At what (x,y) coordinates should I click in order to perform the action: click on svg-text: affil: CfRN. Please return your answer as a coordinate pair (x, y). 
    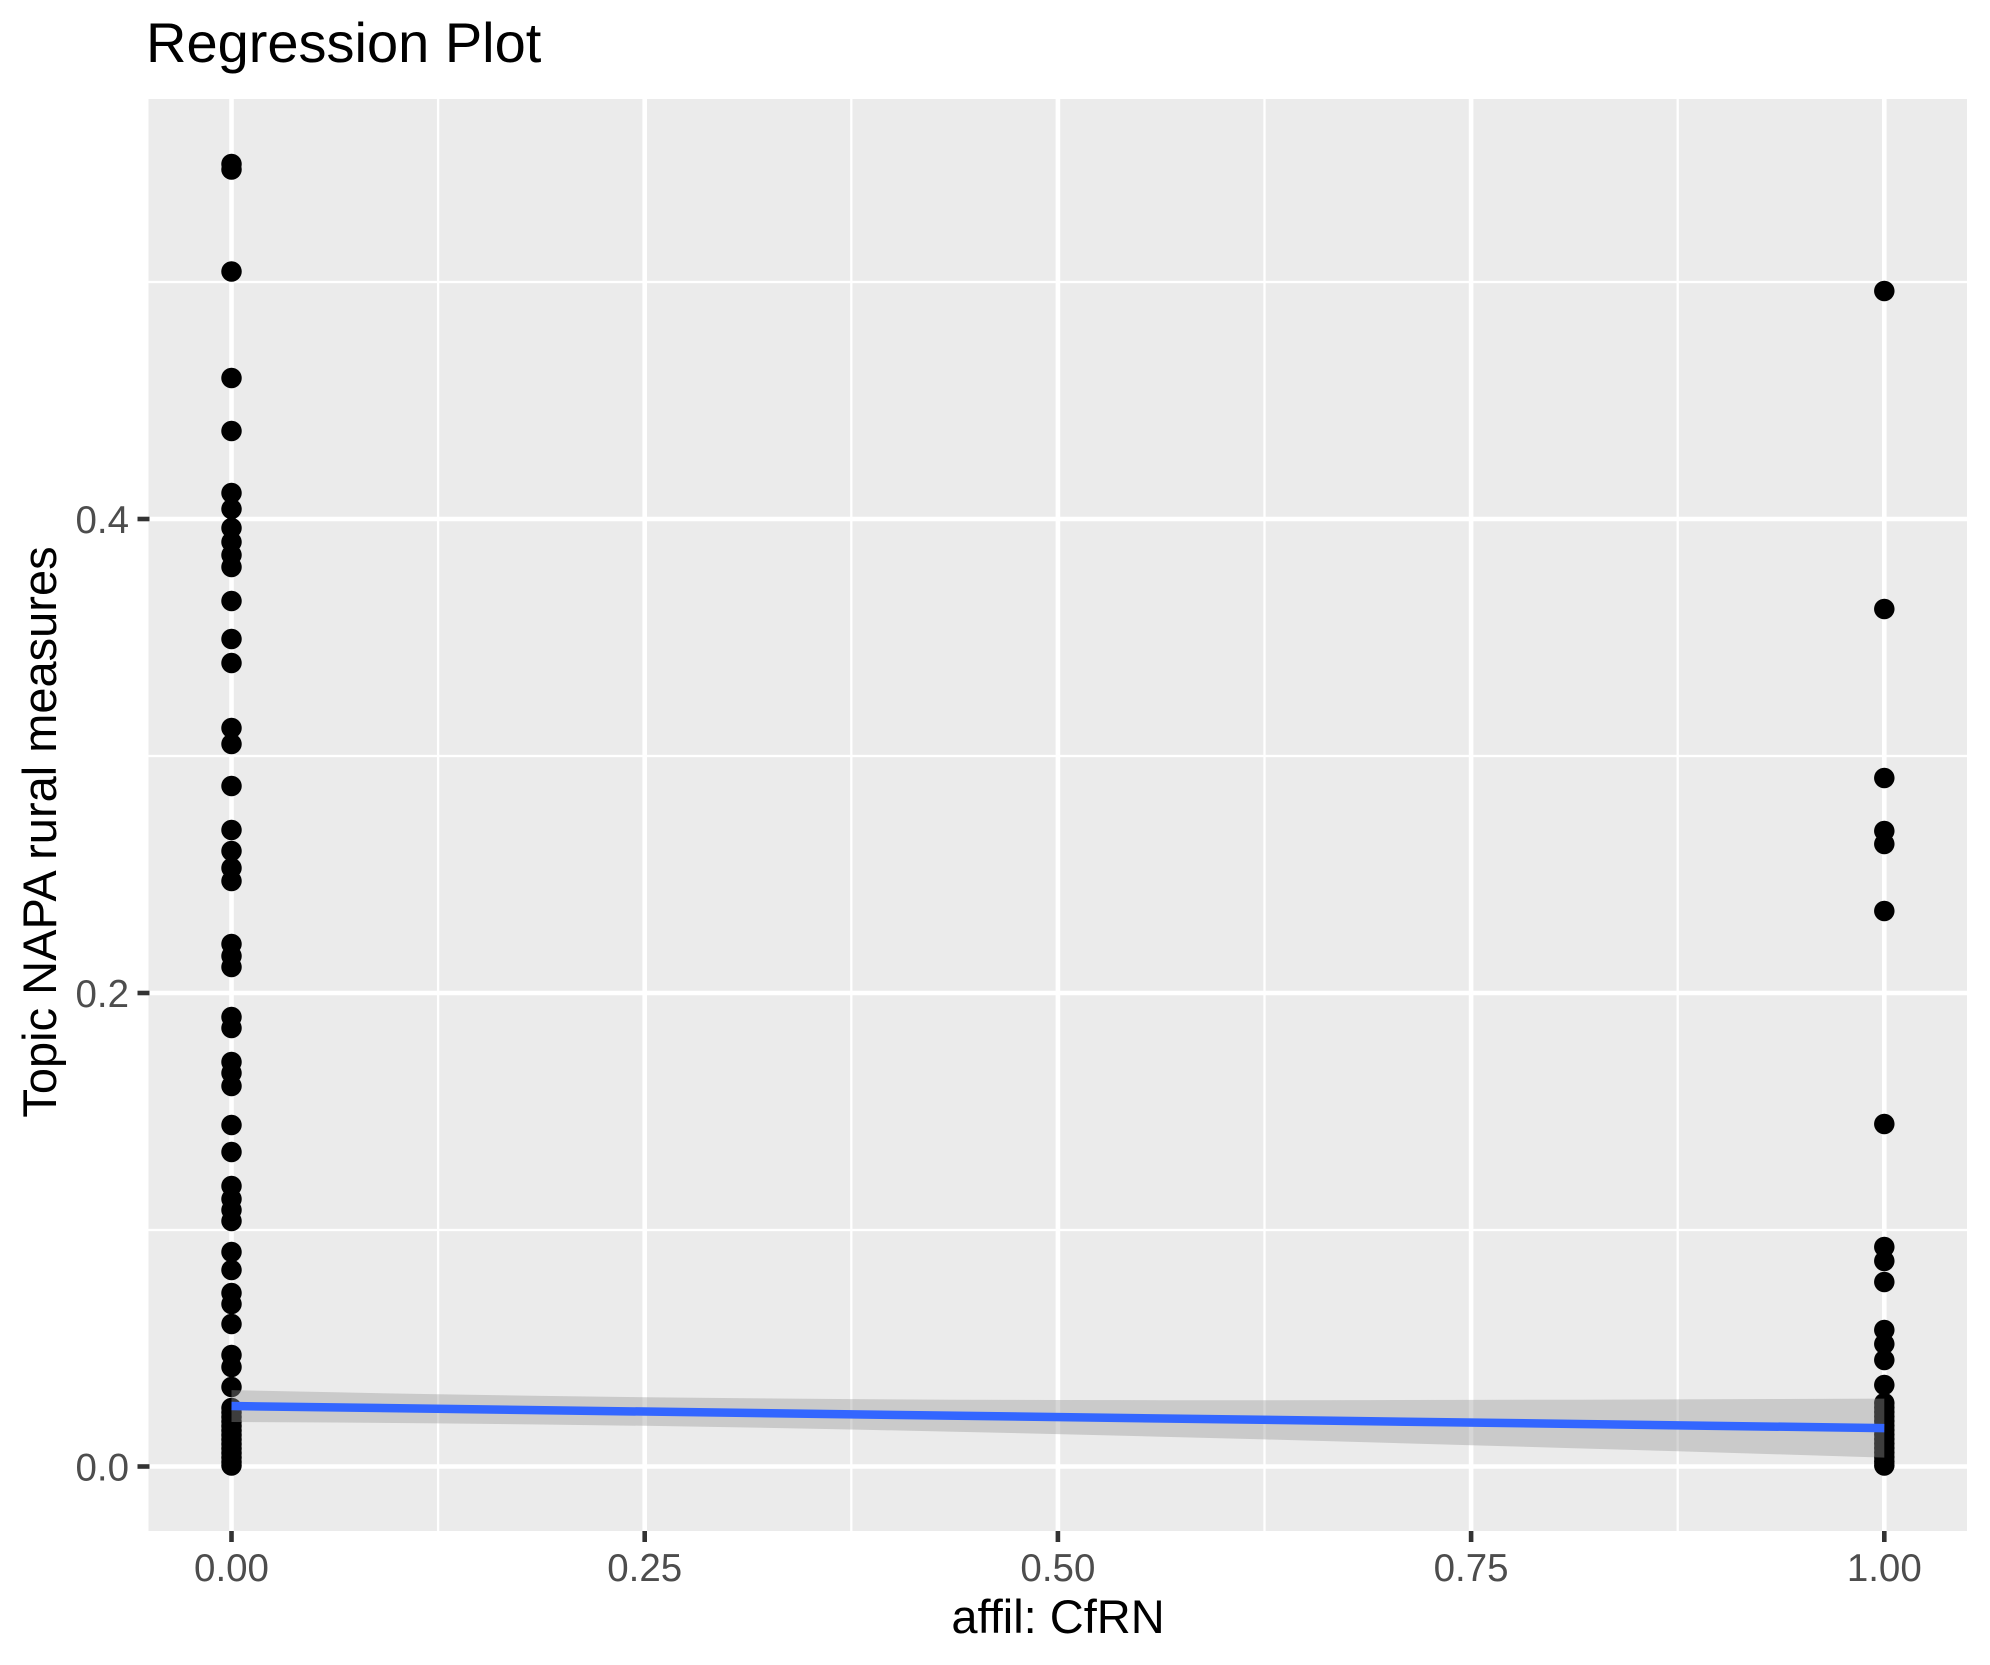
    Looking at the image, I should click on (1057, 1616).